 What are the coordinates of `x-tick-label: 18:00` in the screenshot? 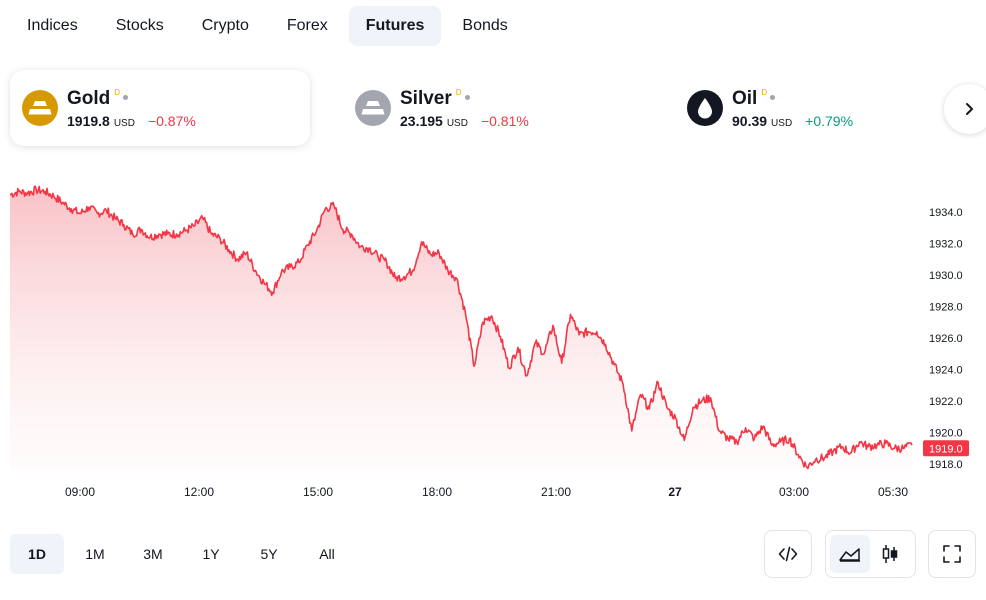 It's located at (437, 492).